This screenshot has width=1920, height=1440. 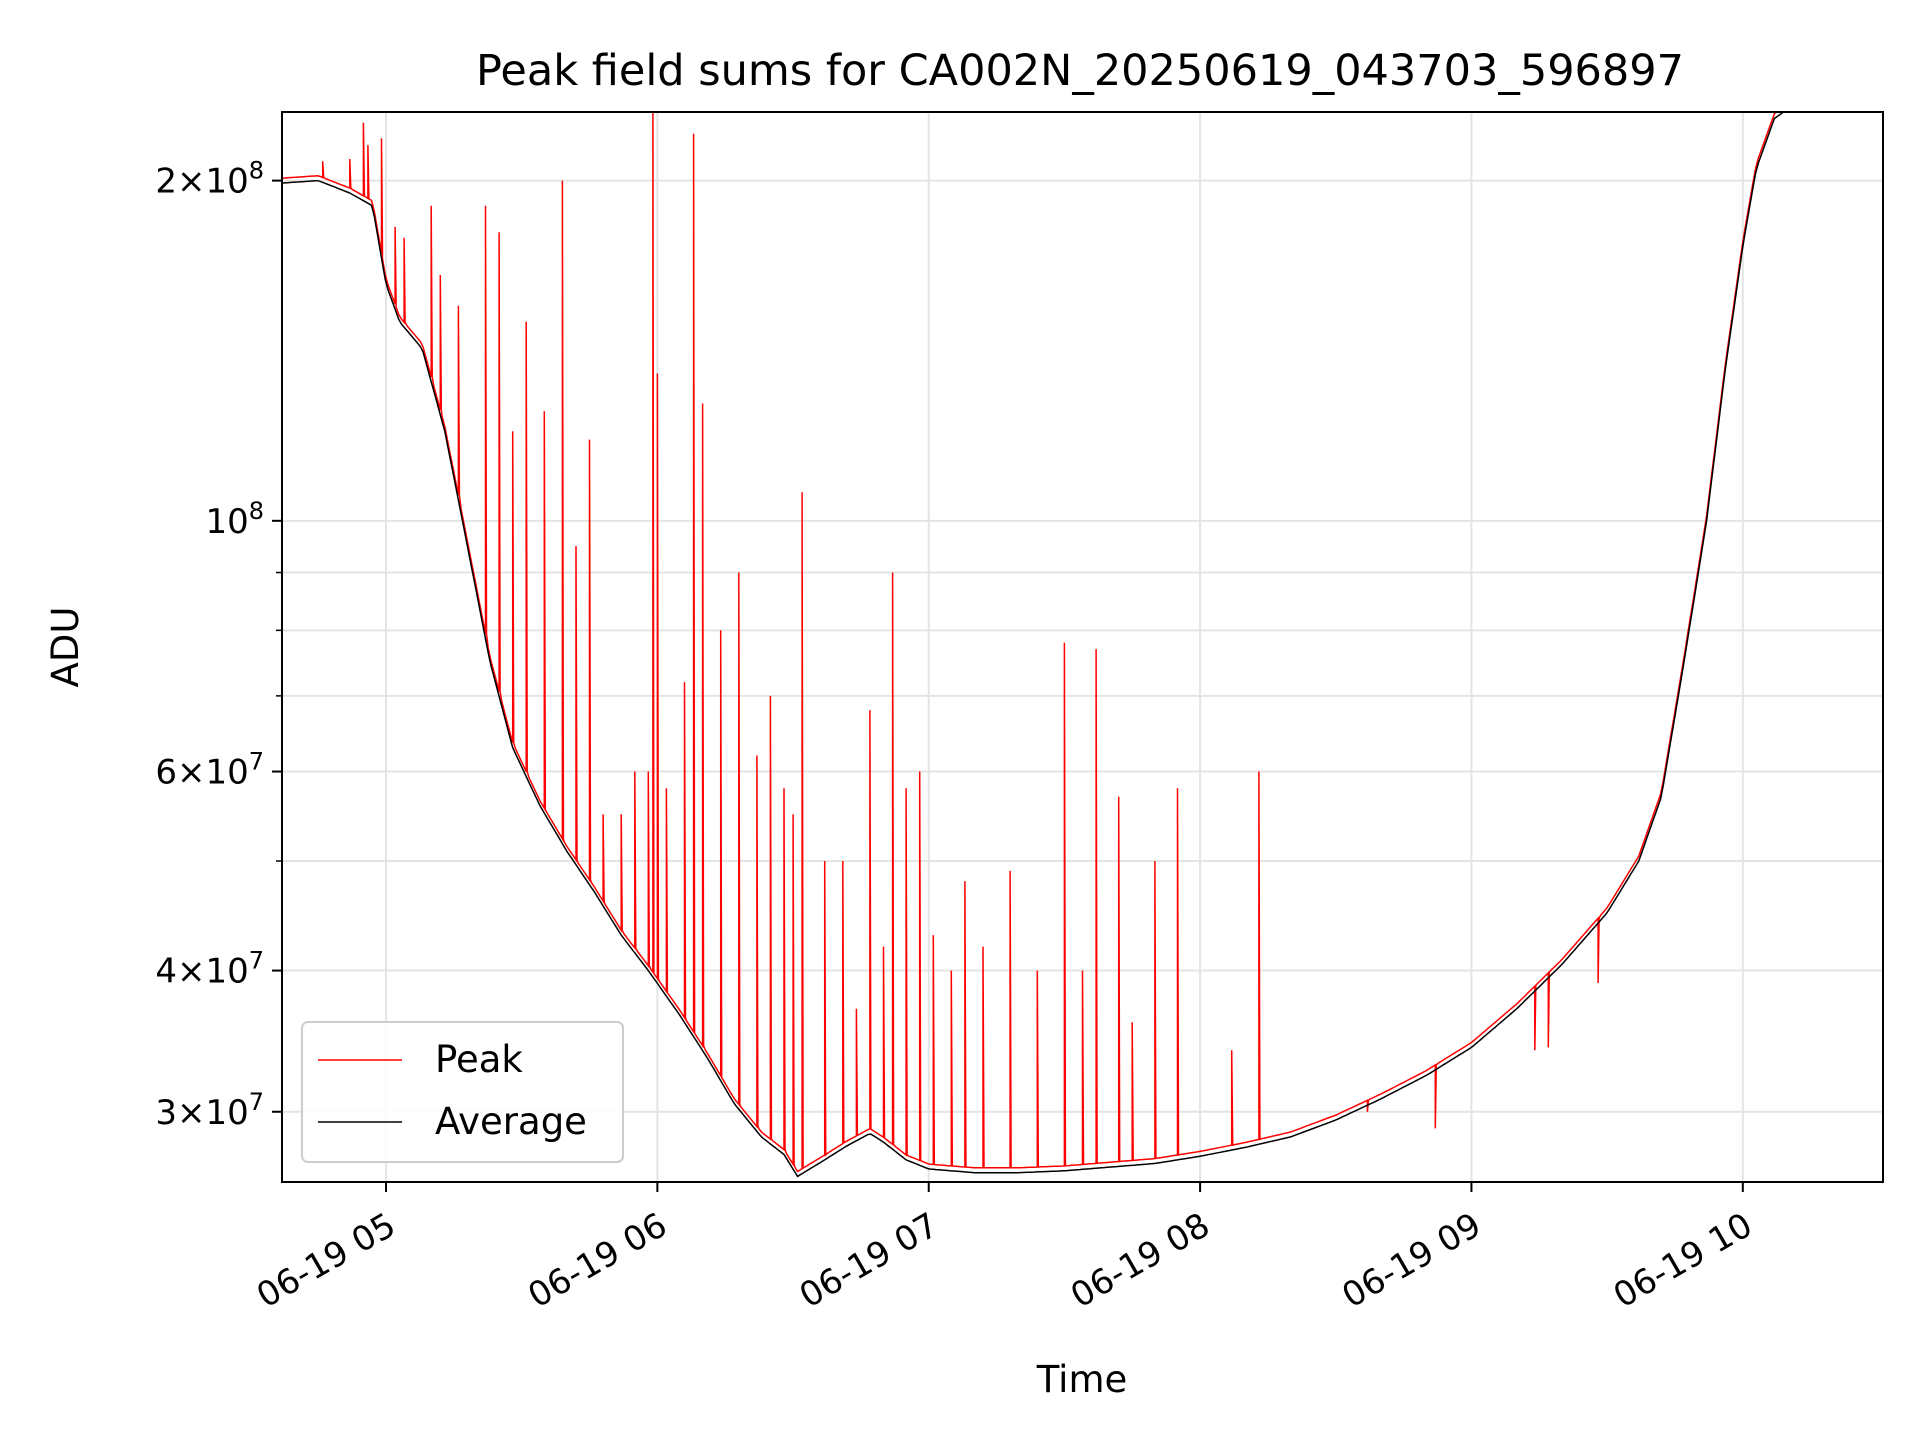 What do you see at coordinates (209, 770) in the screenshot?
I see `y-tick-label: 6×107` at bounding box center [209, 770].